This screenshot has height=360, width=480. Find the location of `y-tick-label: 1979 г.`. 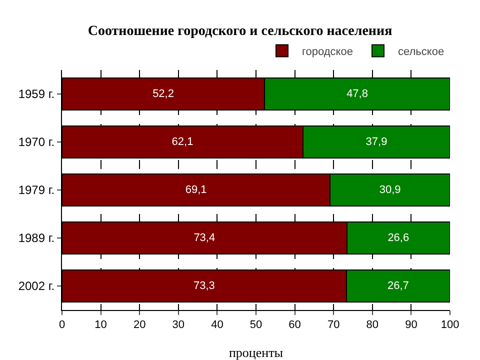

y-tick-label: 1979 г. is located at coordinates (36, 190).